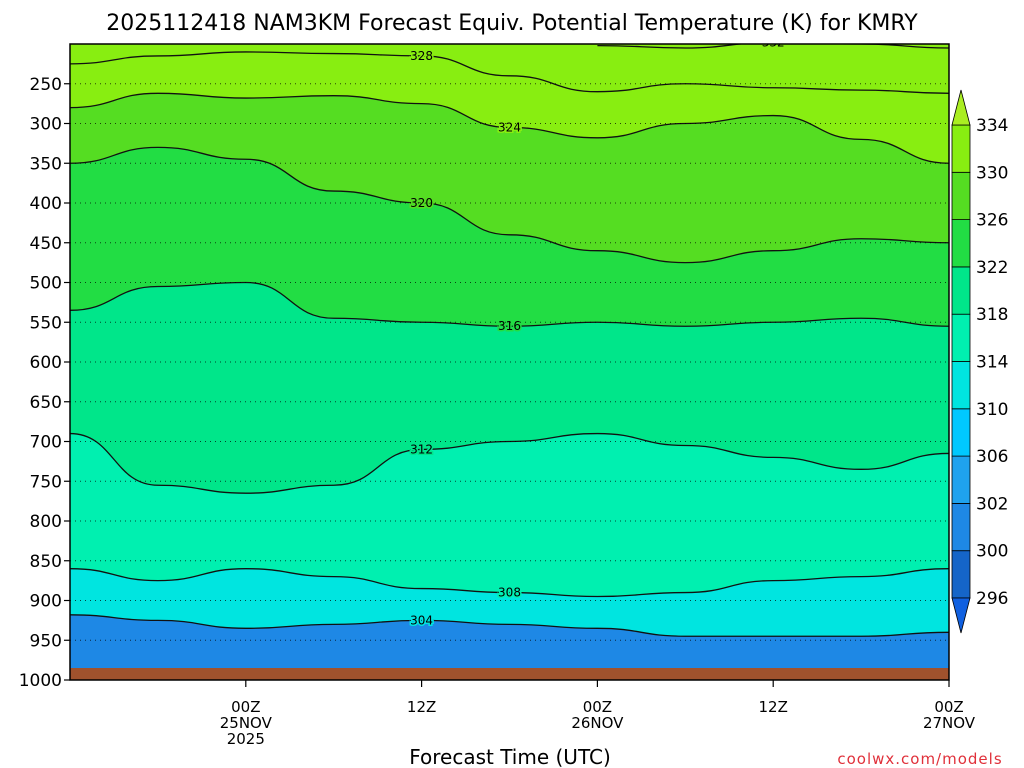 The width and height of the screenshot is (1024, 768). What do you see at coordinates (46, 443) in the screenshot?
I see `y-tick-label-700: 700` at bounding box center [46, 443].